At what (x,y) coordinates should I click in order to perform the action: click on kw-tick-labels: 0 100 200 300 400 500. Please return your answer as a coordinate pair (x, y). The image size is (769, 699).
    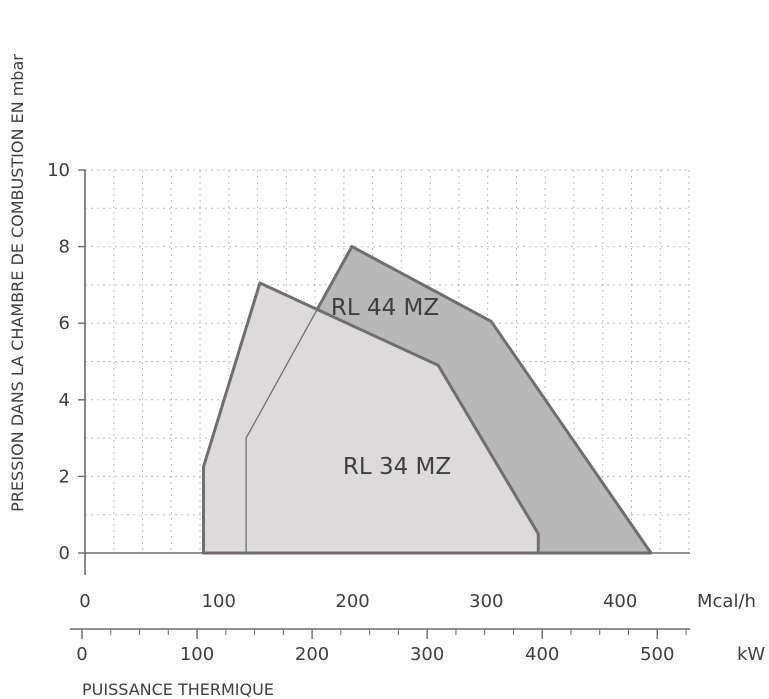
    Looking at the image, I should click on (375, 654).